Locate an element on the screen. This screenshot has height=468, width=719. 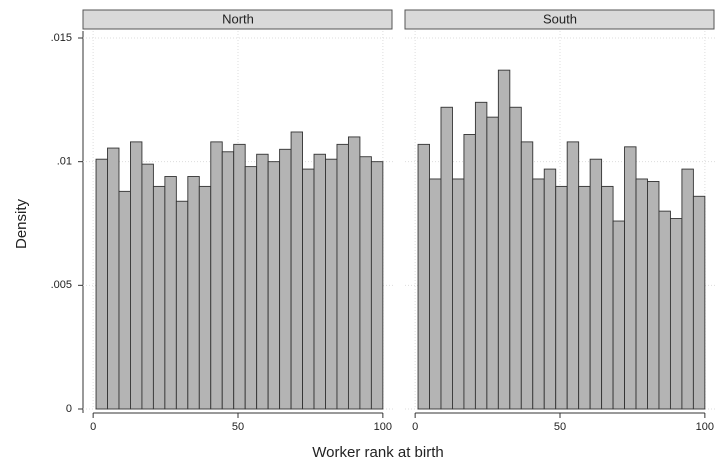
y-tick-label: .01 is located at coordinates (64, 162).